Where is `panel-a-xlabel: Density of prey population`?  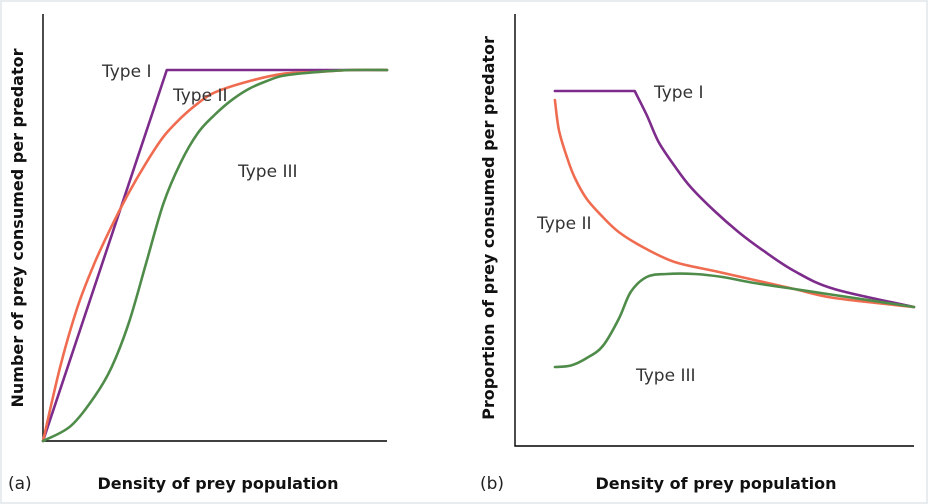
panel-a-xlabel: Density of prey population is located at coordinates (218, 483).